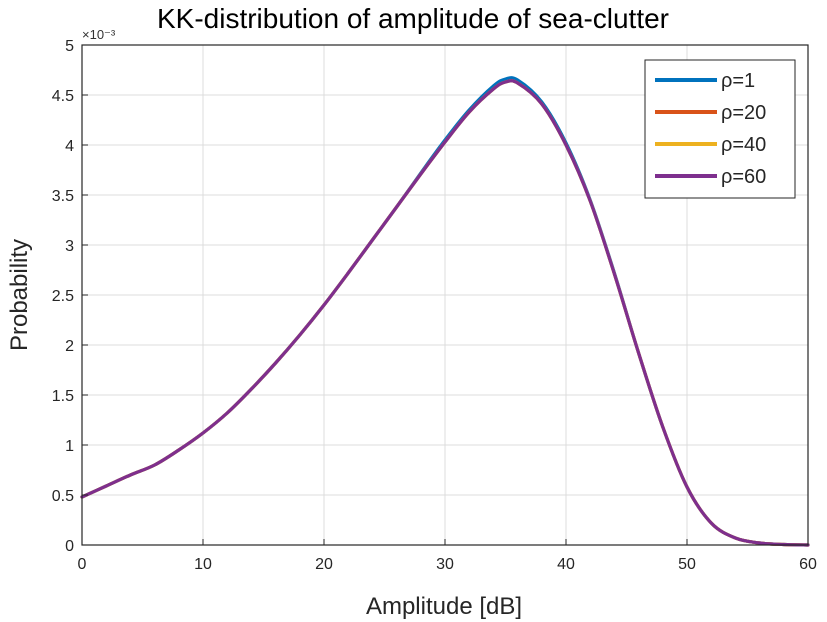 Image resolution: width=827 pixels, height=622 pixels. I want to click on y-tick-label: 5, so click(69, 46).